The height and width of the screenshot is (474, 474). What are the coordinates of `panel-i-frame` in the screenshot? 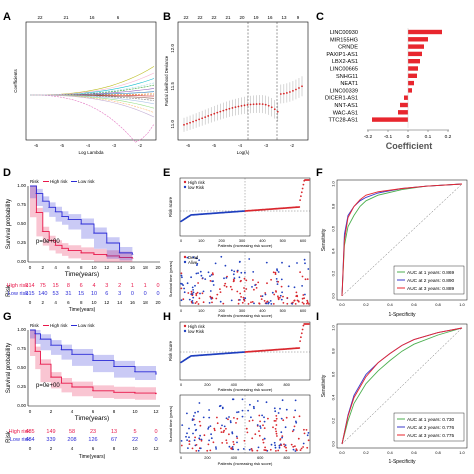 It's located at (402, 386).